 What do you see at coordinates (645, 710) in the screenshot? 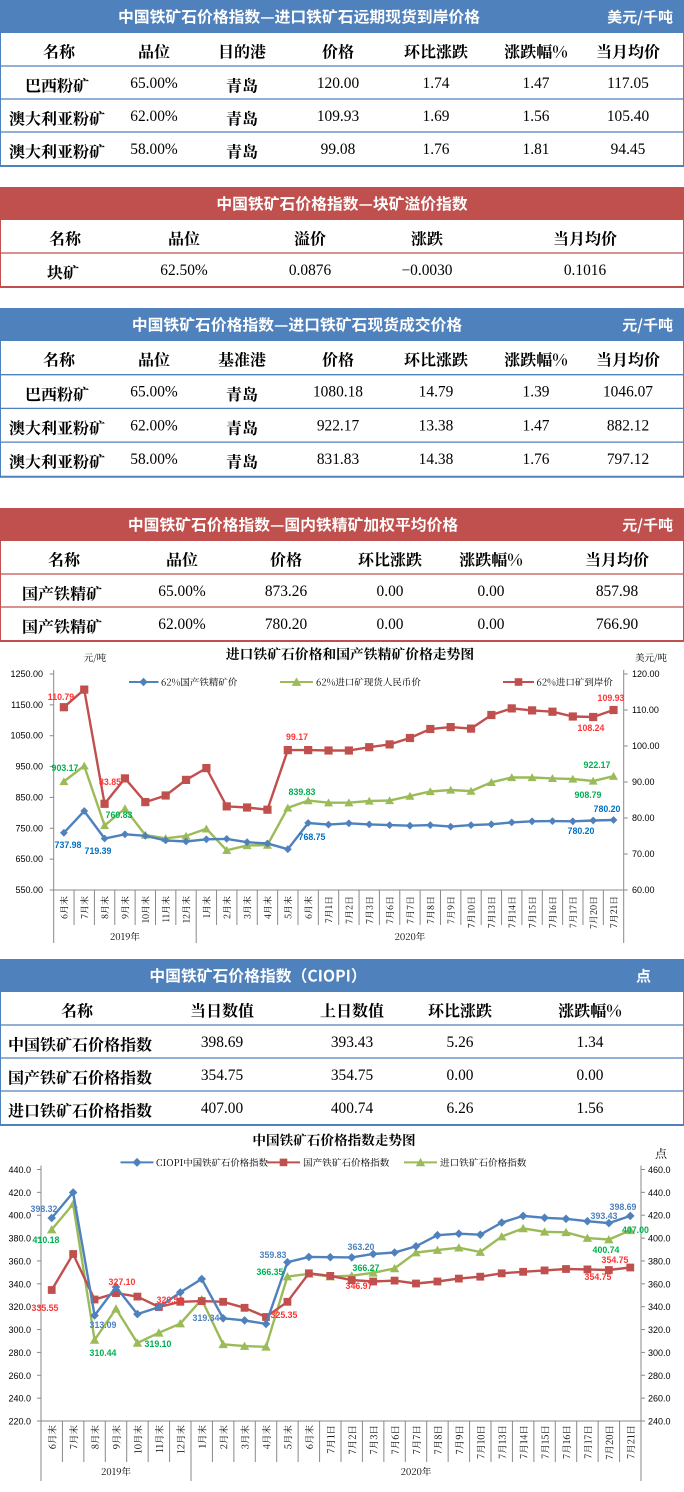
I see `svg-text: 110.00` at bounding box center [645, 710].